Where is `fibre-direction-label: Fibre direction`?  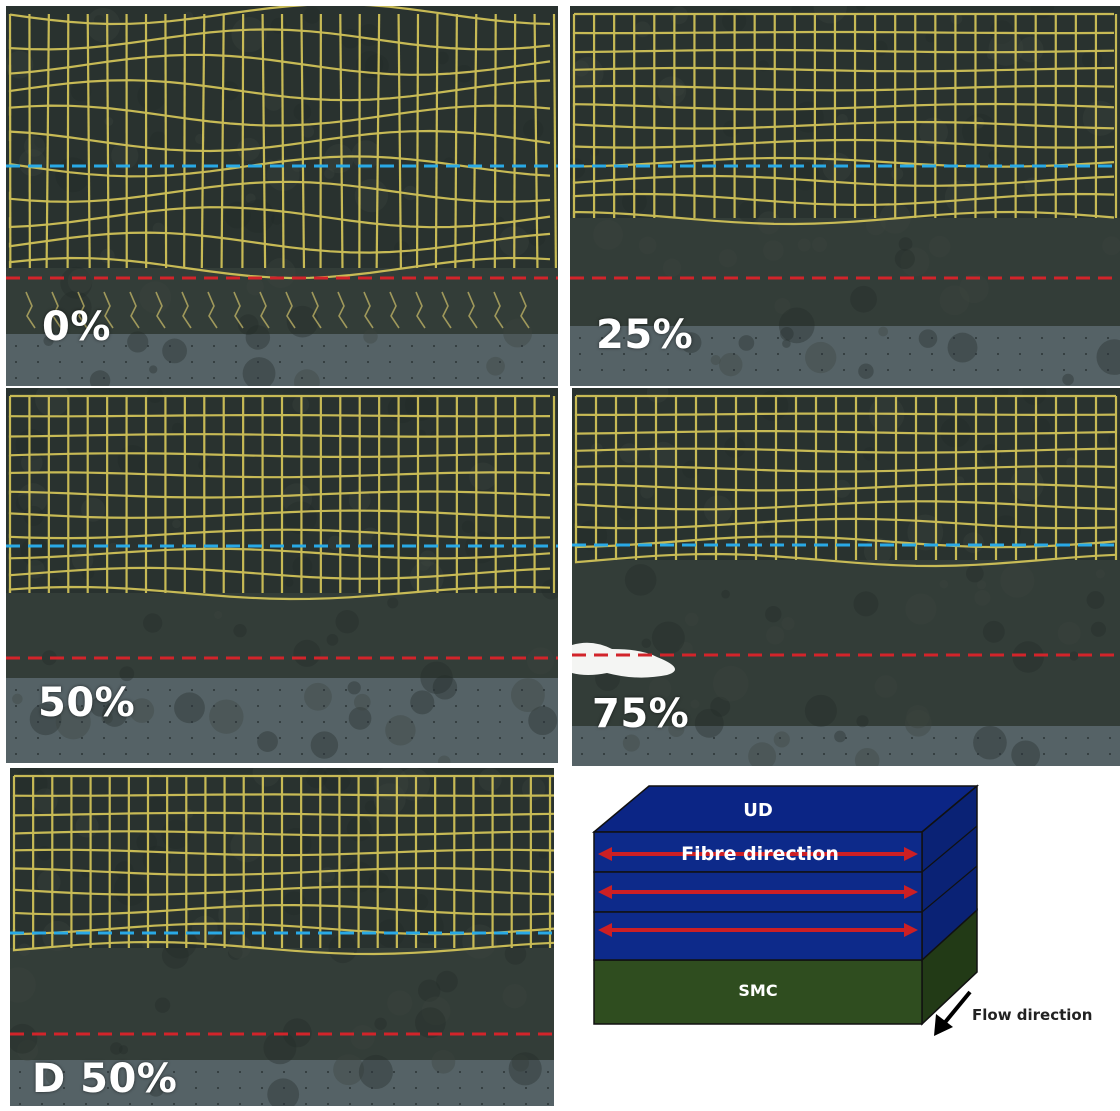
fibre-direction-label: Fibre direction is located at coordinates (760, 854).